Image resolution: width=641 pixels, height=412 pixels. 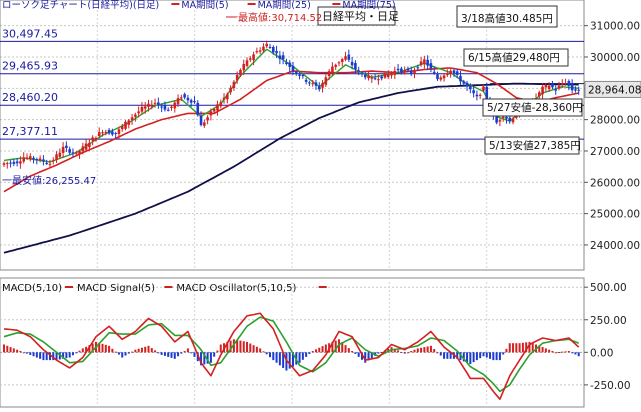 I want to click on annotation-box: 3/18高値30.485円, so click(x=507, y=16).